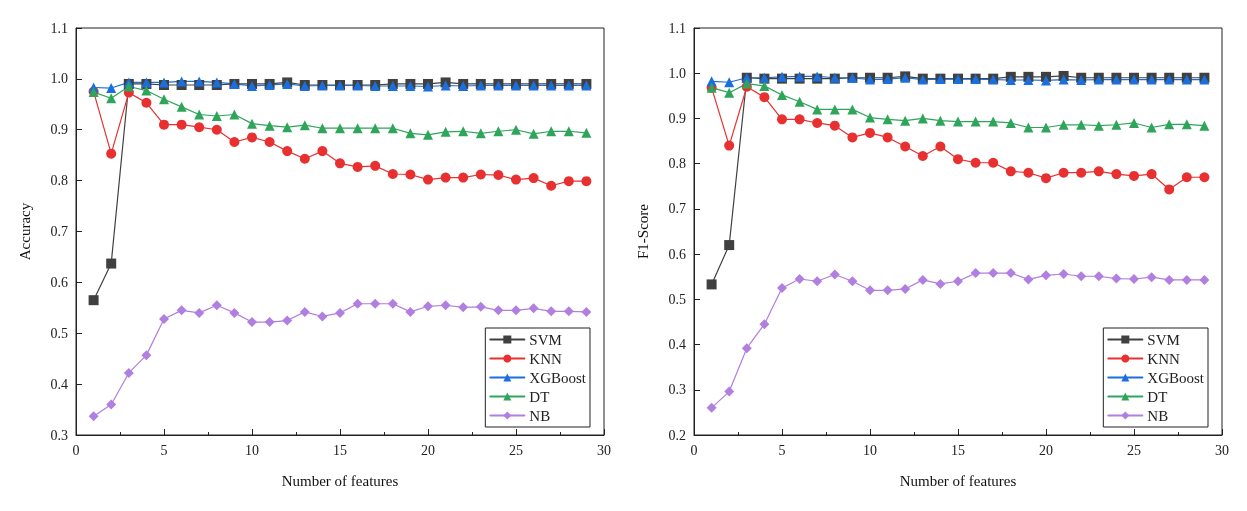 This screenshot has height=511, width=1247. I want to click on y-tick-label: 0.2, so click(677, 435).